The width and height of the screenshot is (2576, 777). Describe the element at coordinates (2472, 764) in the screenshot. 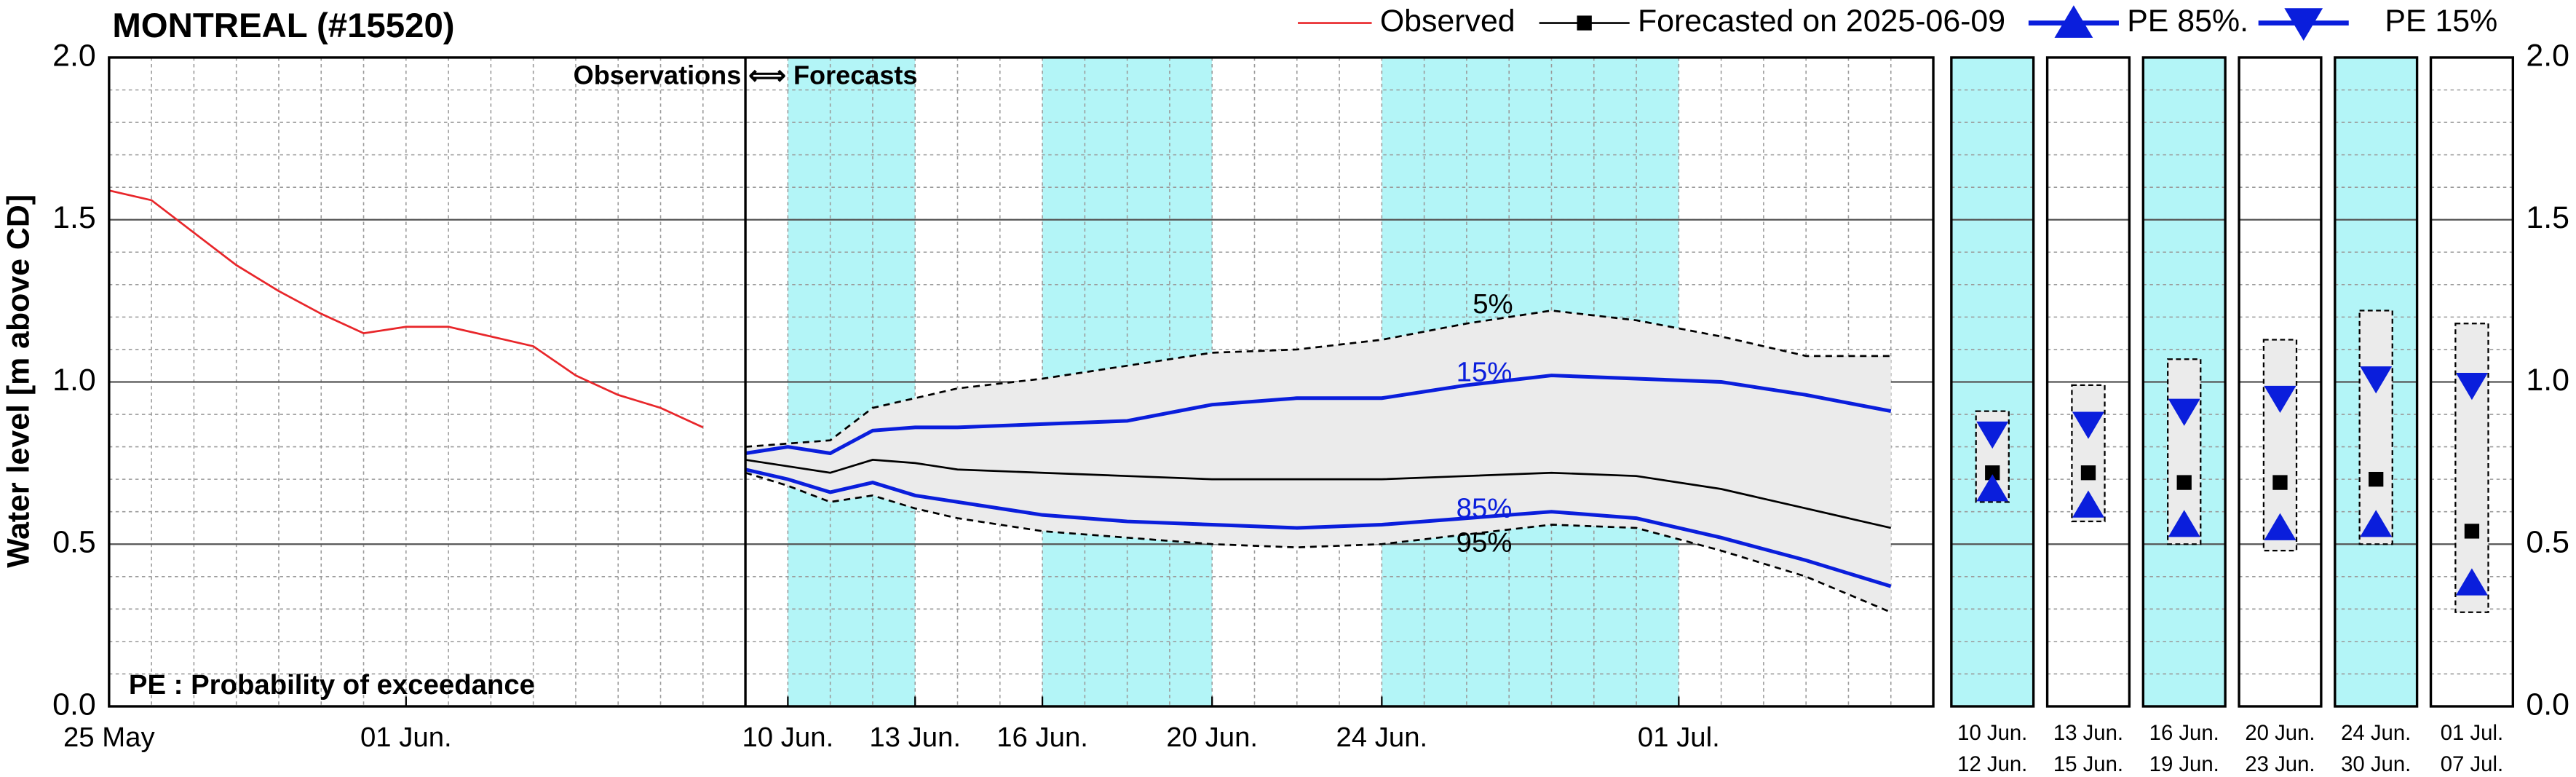

I see `panel-end: 07 Jul.` at that location.